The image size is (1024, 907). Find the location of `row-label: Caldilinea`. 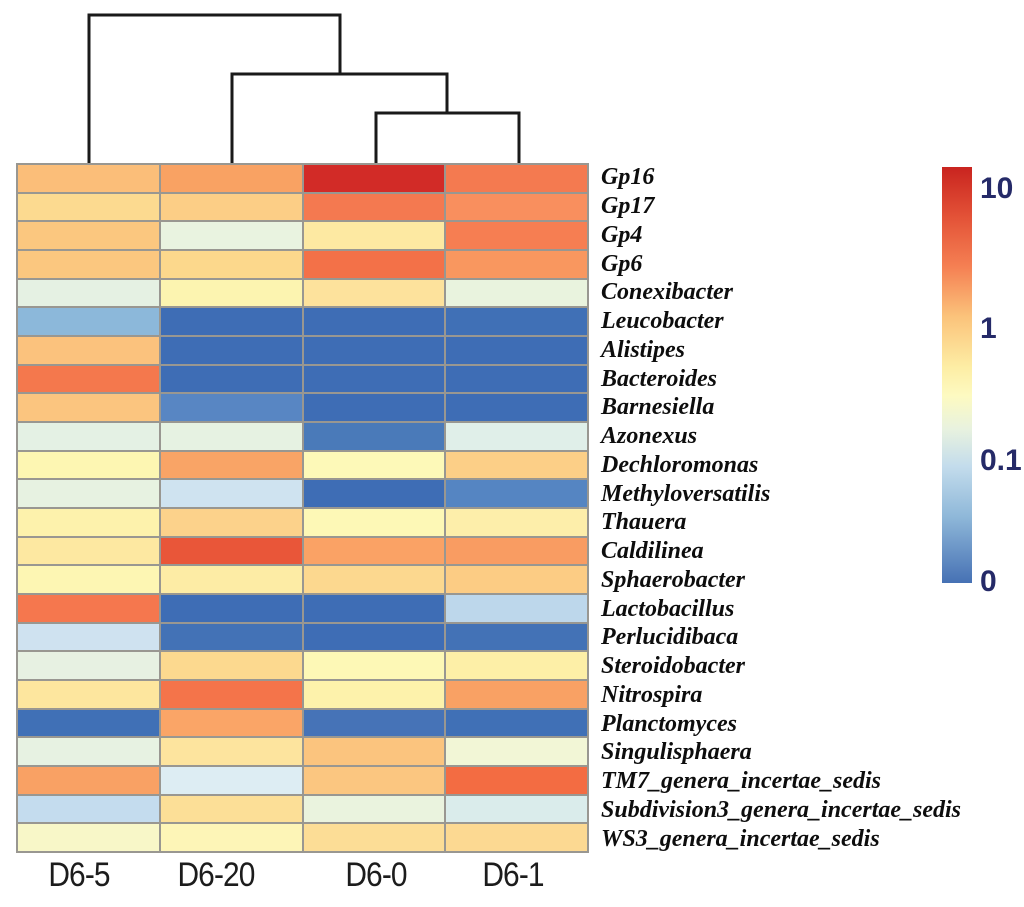

row-label: Caldilinea is located at coordinates (652, 551).